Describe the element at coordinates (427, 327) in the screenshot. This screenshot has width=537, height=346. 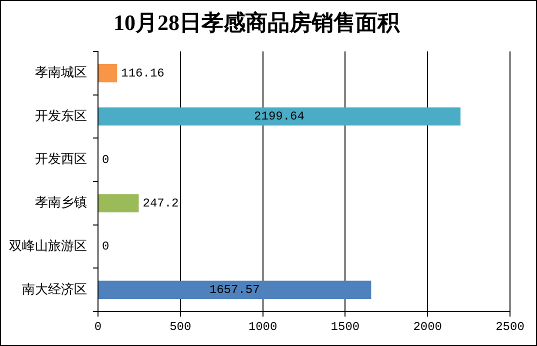
I see `x-tick-label: 2000` at that location.